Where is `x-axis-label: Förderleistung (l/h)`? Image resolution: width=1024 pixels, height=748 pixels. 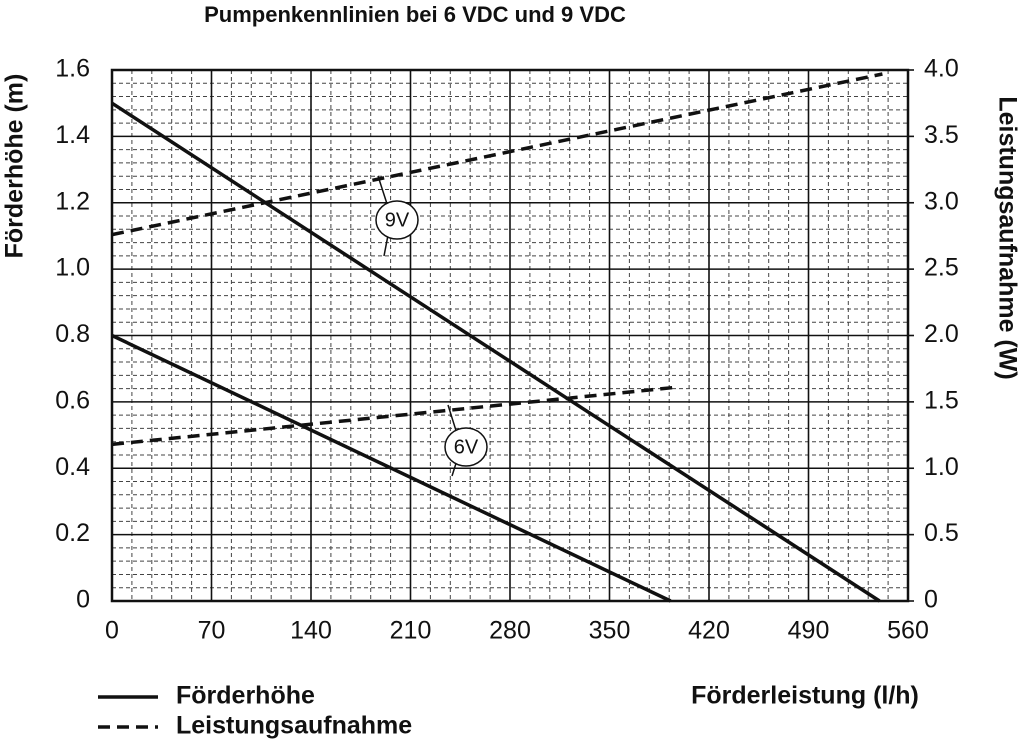
x-axis-label: Förderleistung (l/h) is located at coordinates (805, 696).